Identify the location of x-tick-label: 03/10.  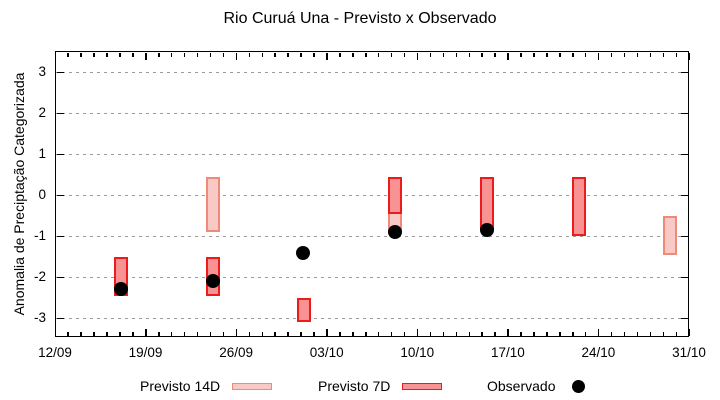
(326, 352).